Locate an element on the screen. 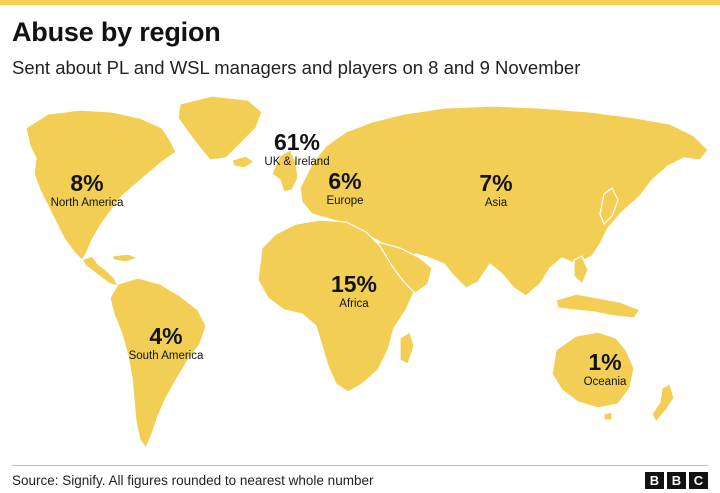  region-percent-asia: 7% is located at coordinates (495, 183).